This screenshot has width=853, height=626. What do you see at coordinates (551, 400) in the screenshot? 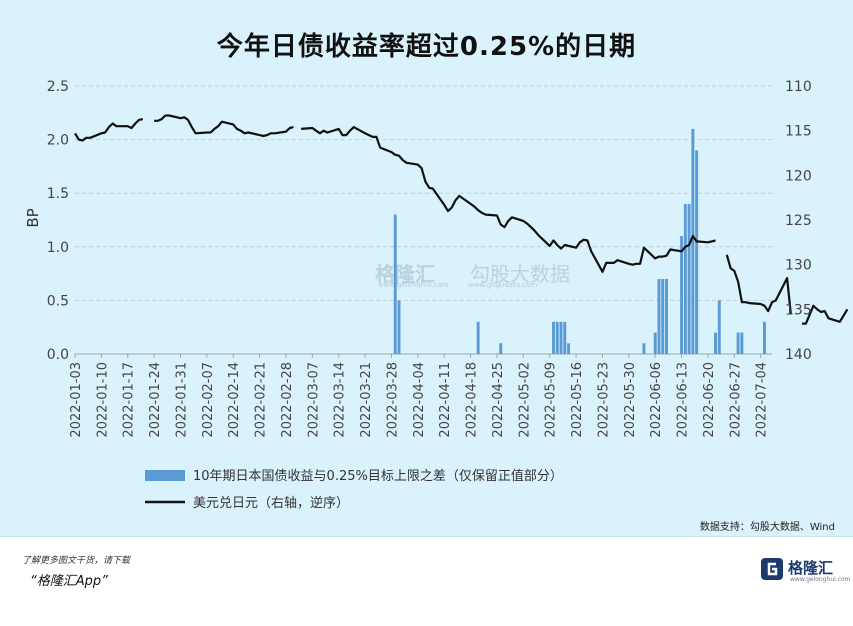
I see `x-tick-label: 2022-05-09` at bounding box center [551, 400].